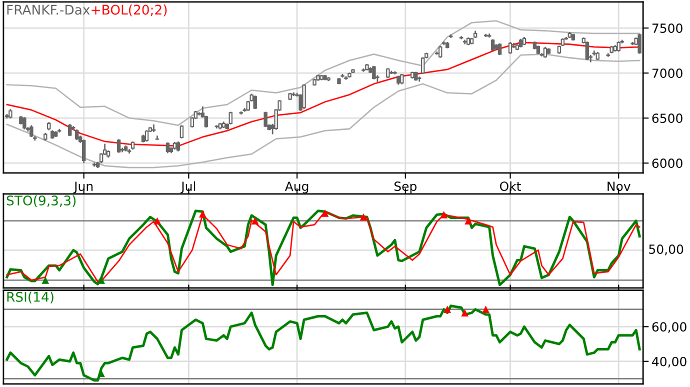 Image resolution: width=690 pixels, height=387 pixels. Describe the element at coordinates (510, 186) in the screenshot. I see `x-tick-label: Okt` at that location.